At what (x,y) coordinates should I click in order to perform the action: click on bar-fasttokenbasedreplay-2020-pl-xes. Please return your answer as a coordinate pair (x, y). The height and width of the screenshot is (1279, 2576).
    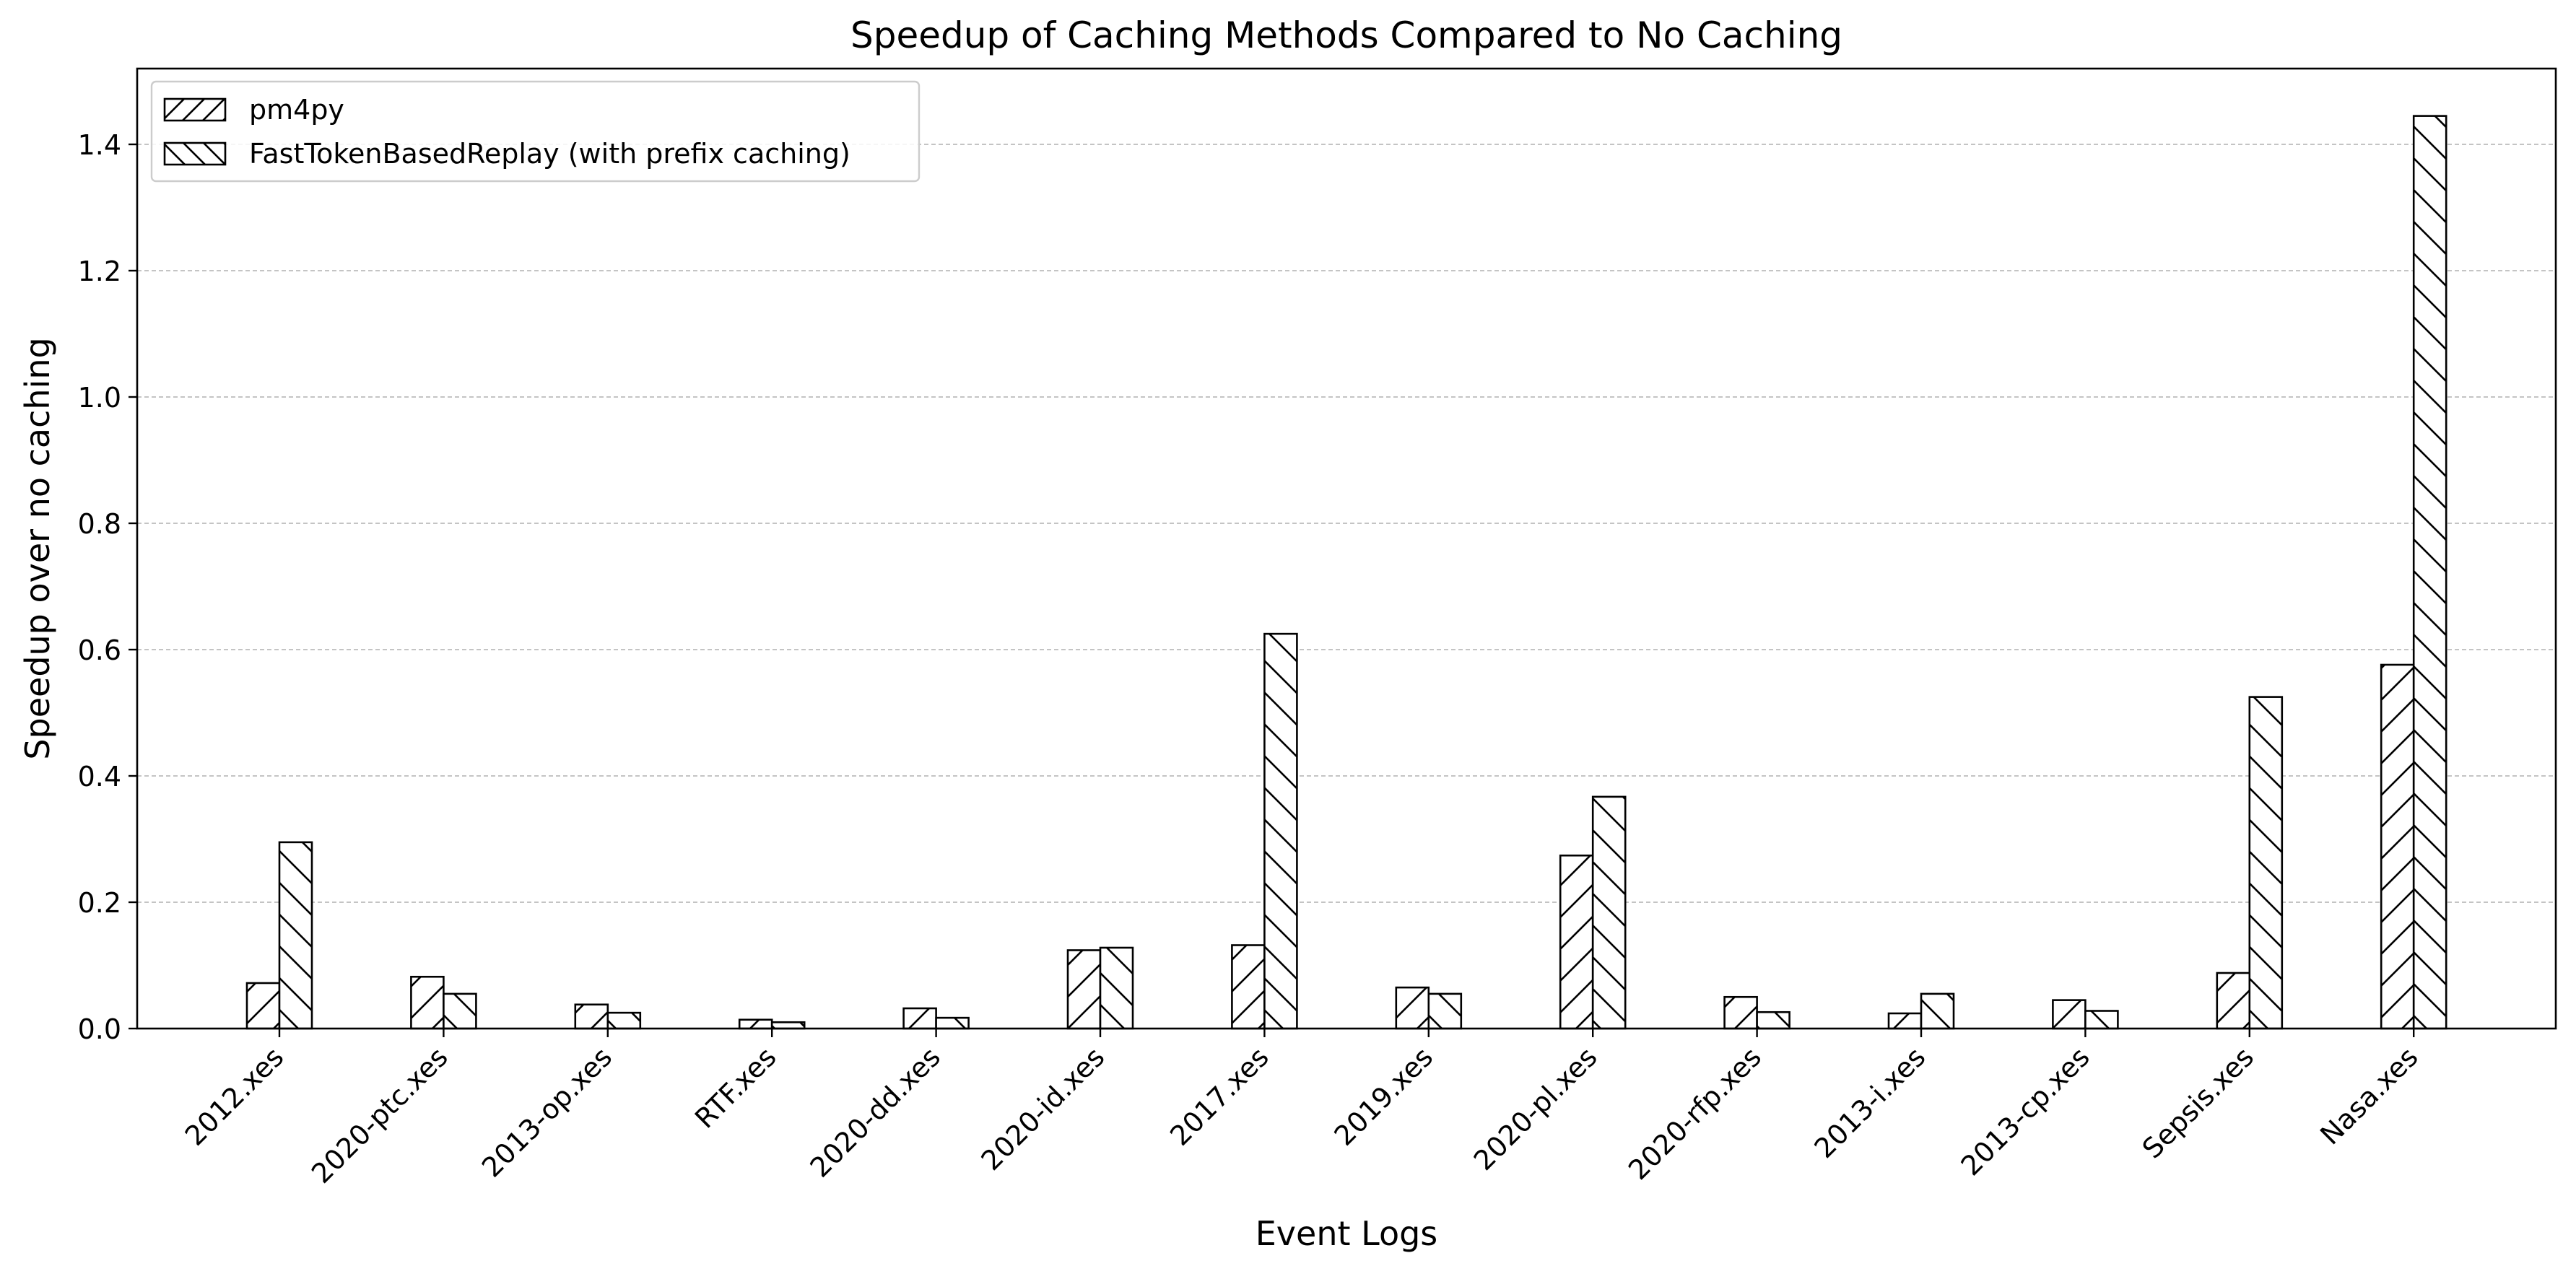
    Looking at the image, I should click on (1609, 912).